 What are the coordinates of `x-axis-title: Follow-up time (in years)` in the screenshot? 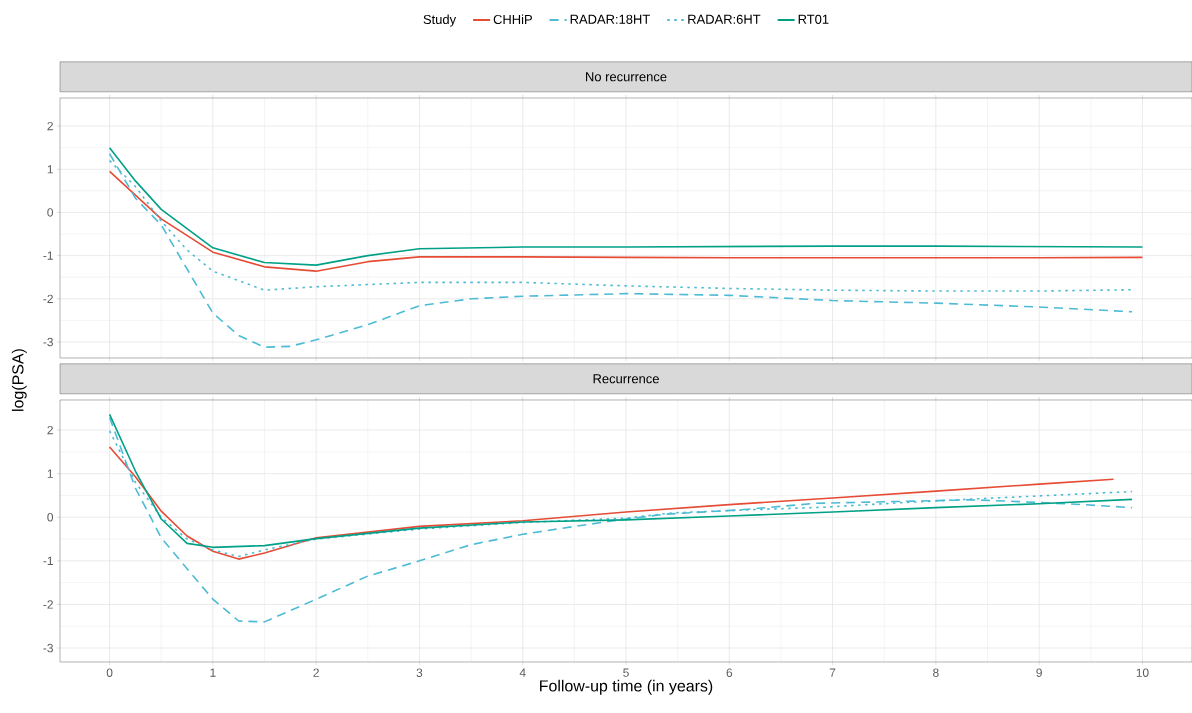 It's located at (626, 687).